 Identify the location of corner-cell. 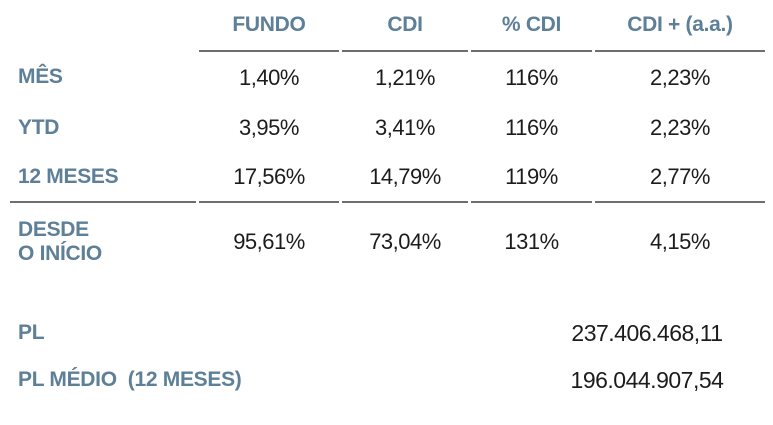
(103, 26).